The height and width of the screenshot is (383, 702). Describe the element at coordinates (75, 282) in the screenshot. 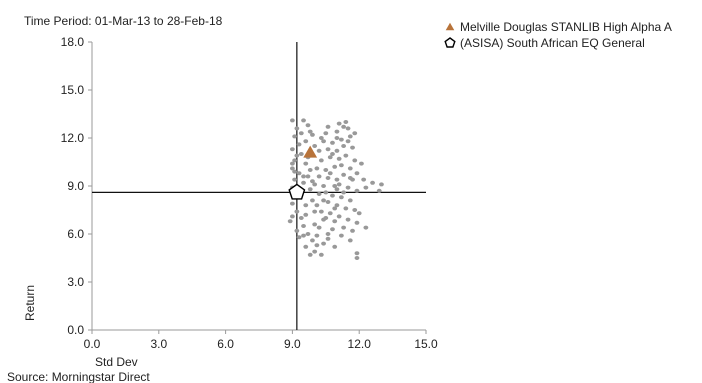

I see `y-tick-label: 3.0` at that location.